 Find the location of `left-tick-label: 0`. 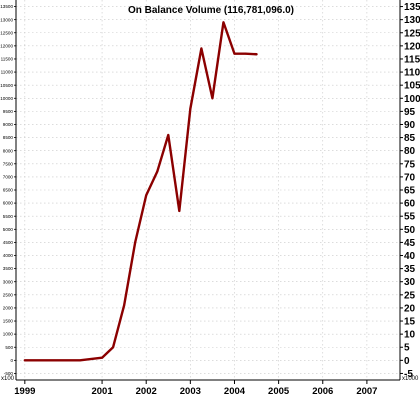

left-tick-label: 0 is located at coordinates (11, 360).